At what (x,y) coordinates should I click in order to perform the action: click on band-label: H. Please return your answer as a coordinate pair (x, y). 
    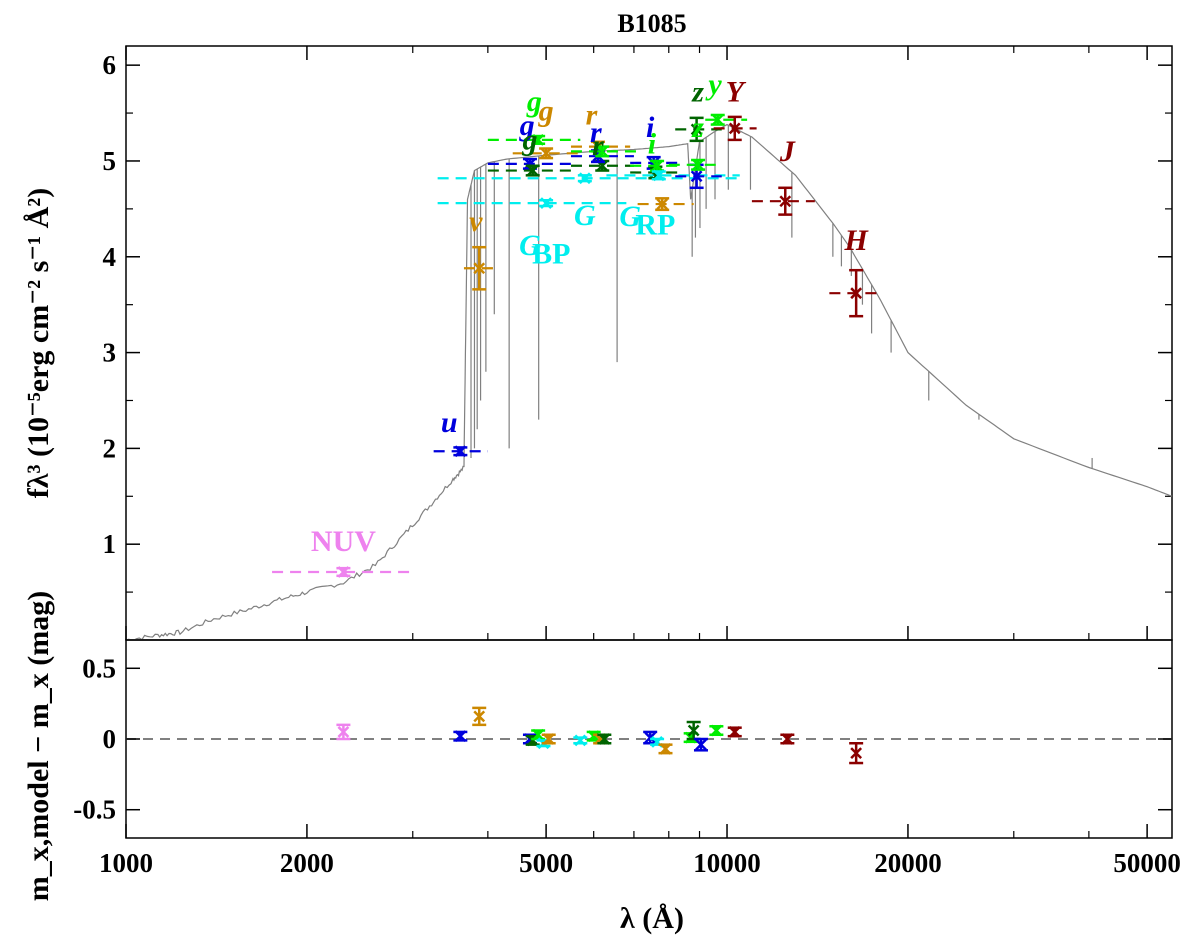
    Looking at the image, I should click on (856, 240).